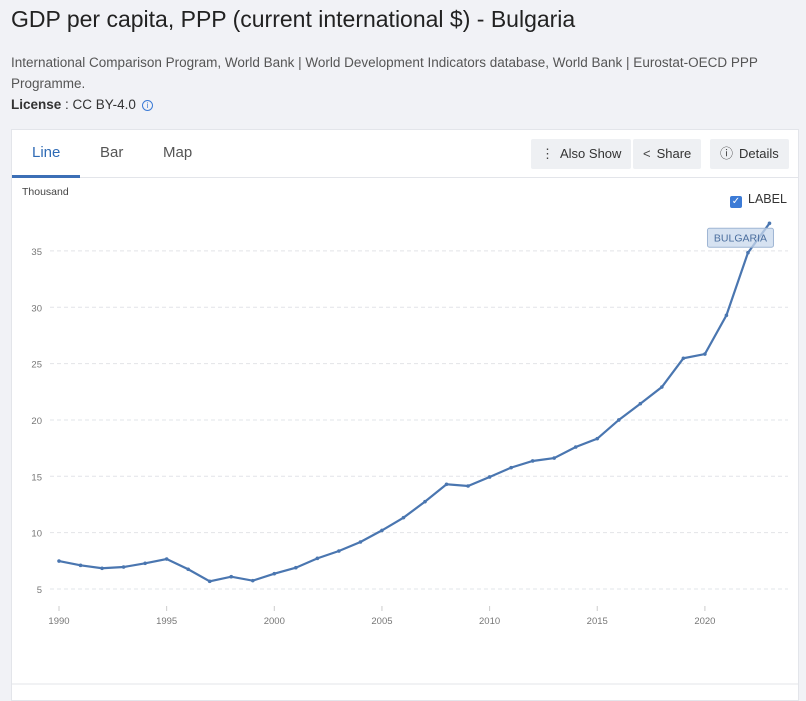 The image size is (806, 701). I want to click on info-icon: i, so click(147, 105).